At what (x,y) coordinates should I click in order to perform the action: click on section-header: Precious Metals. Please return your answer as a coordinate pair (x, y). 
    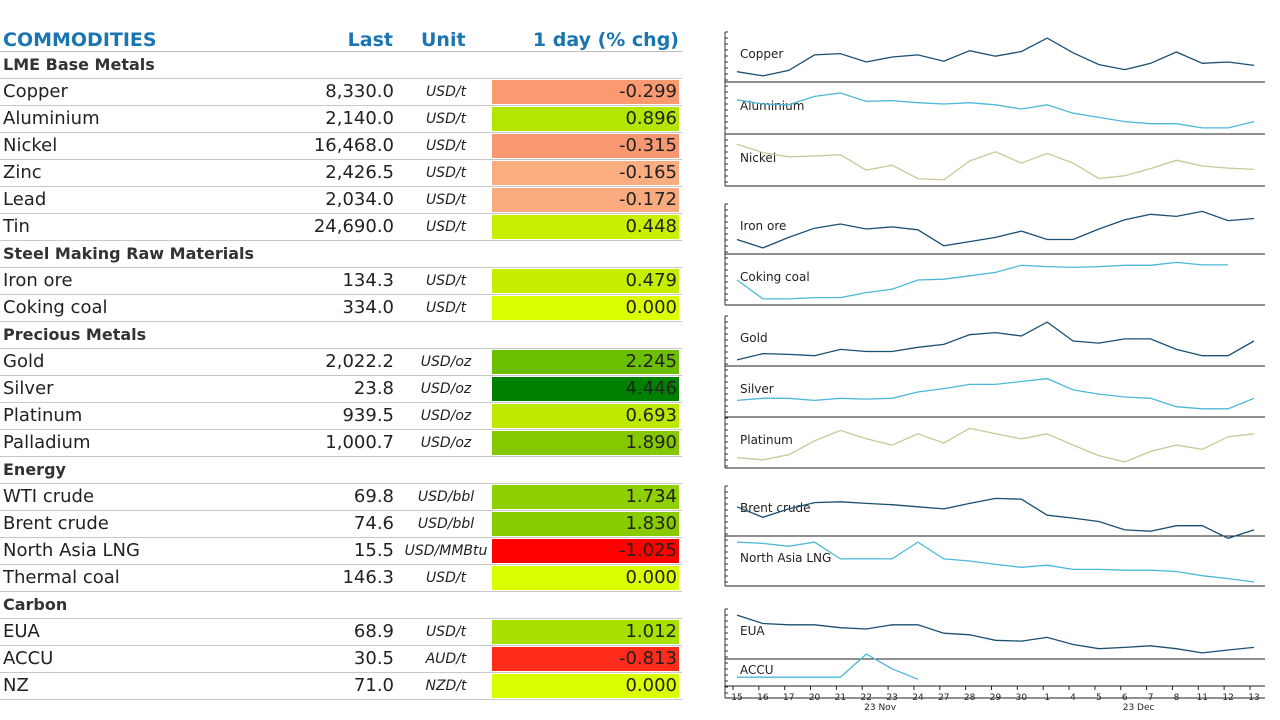
    Looking at the image, I should click on (341, 335).